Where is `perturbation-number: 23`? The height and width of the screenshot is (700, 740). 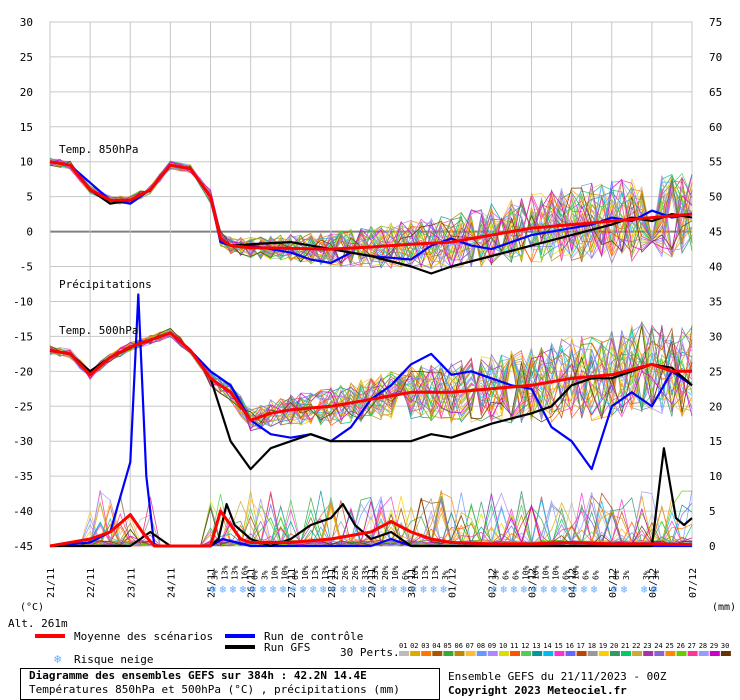
perturbation-number: 23 is located at coordinates (647, 646).